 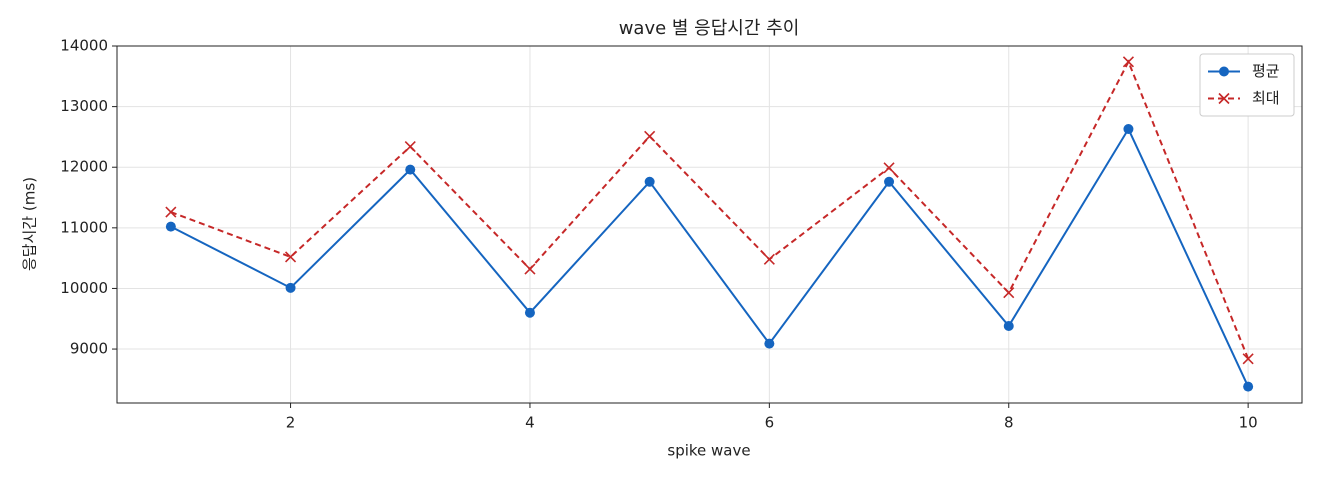 I want to click on x-tick-label: 4, so click(x=530, y=423).